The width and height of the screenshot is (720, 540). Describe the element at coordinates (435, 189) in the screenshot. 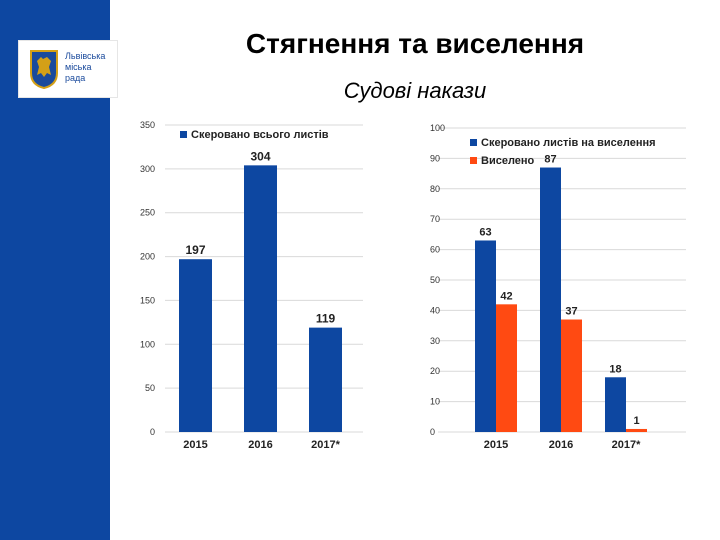

I see `y-tick-label: 80` at that location.